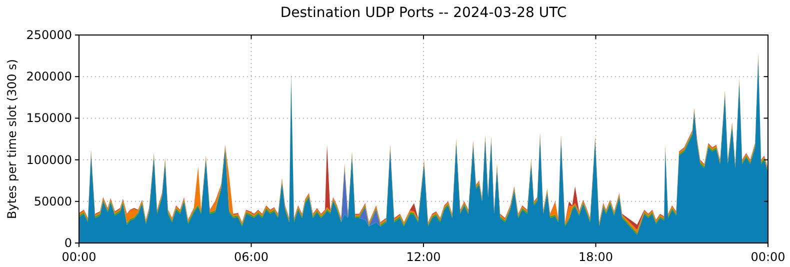 The width and height of the screenshot is (790, 267). Describe the element at coordinates (68, 243) in the screenshot. I see `y-tick-label: 0` at that location.